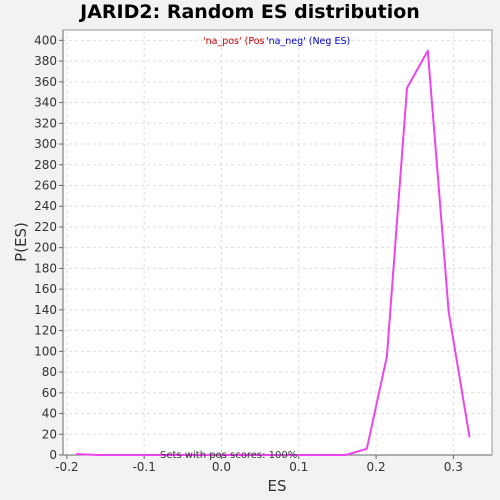 The height and width of the screenshot is (500, 500). Describe the element at coordinates (45, 310) in the screenshot. I see `y-tick-label: 140` at that location.